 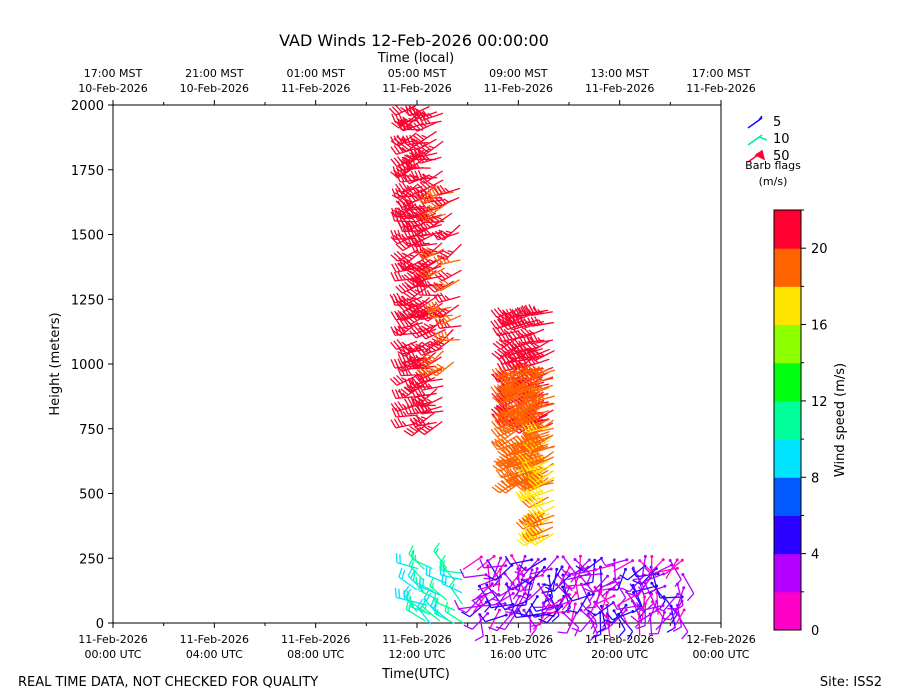 What do you see at coordinates (87, 106) in the screenshot?
I see `y-tick-label: 2000` at bounding box center [87, 106].